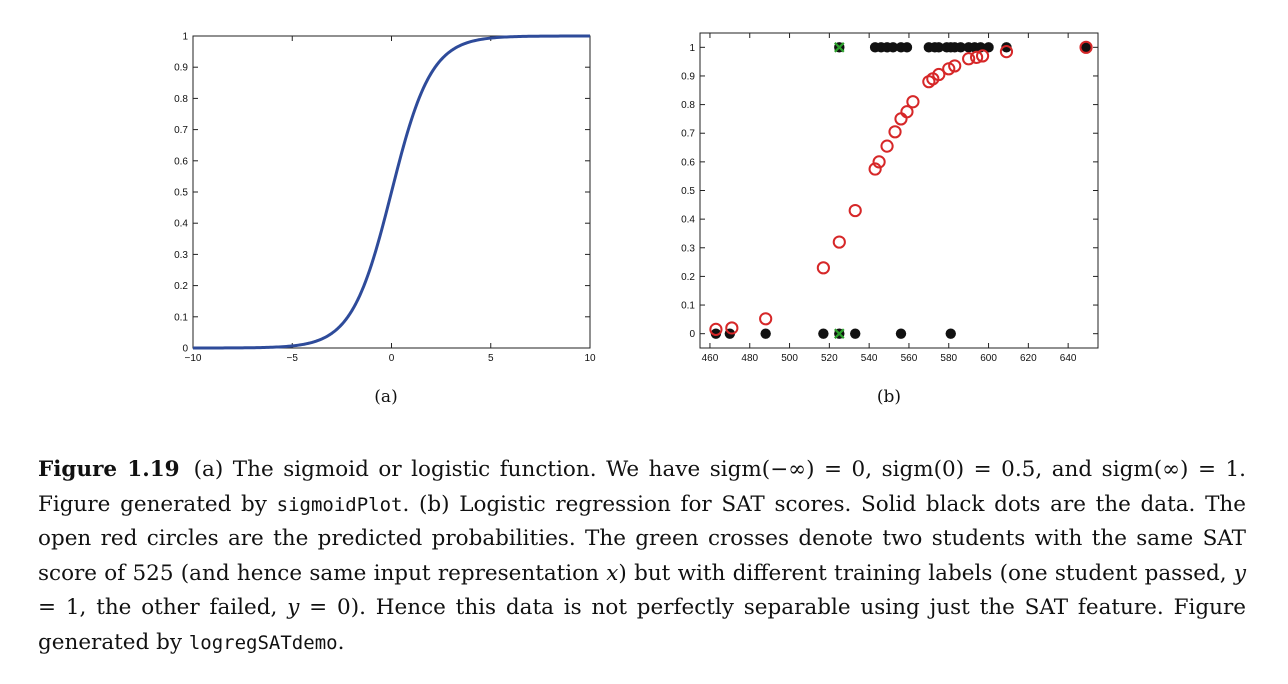  What do you see at coordinates (109, 469) in the screenshot?
I see `figure-label: Figure 1.19` at bounding box center [109, 469].